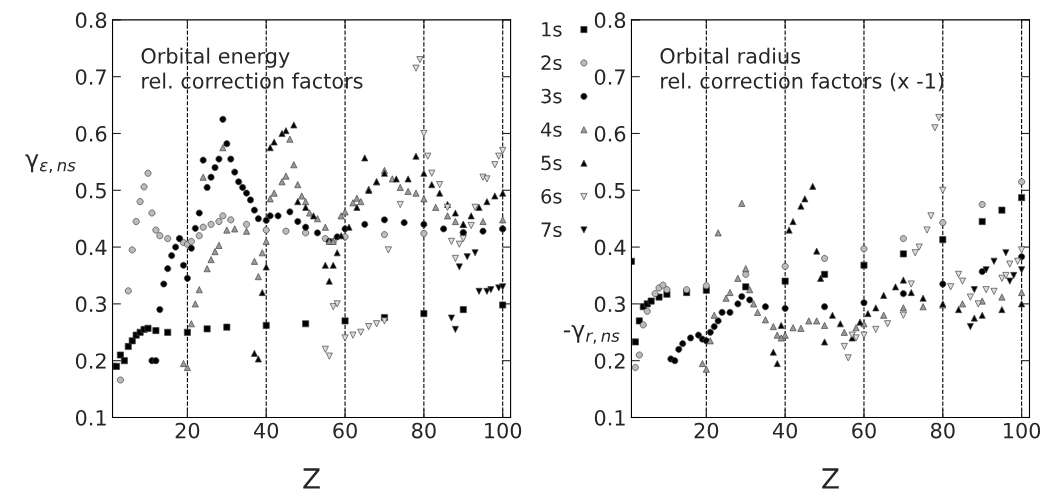 Image resolution: width=1042 pixels, height=497 pixels. I want to click on y-axis-title: γ$_{ε,ns}$, so click(50, 164).